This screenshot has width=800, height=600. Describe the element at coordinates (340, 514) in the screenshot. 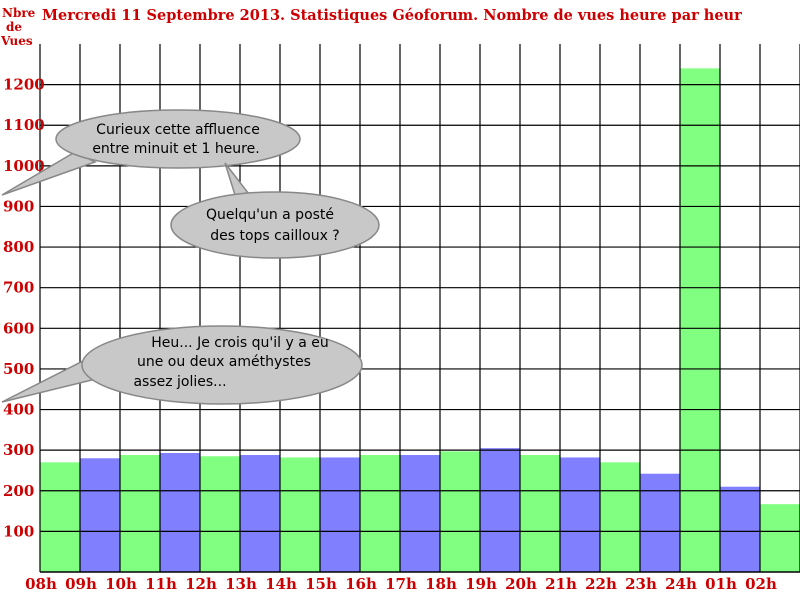

I see `bar-15h` at that location.